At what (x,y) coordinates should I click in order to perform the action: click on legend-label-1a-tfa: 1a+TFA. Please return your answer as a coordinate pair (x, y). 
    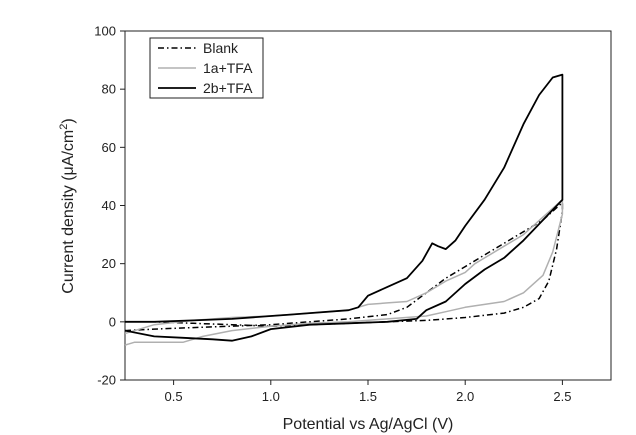
    Looking at the image, I should click on (228, 68).